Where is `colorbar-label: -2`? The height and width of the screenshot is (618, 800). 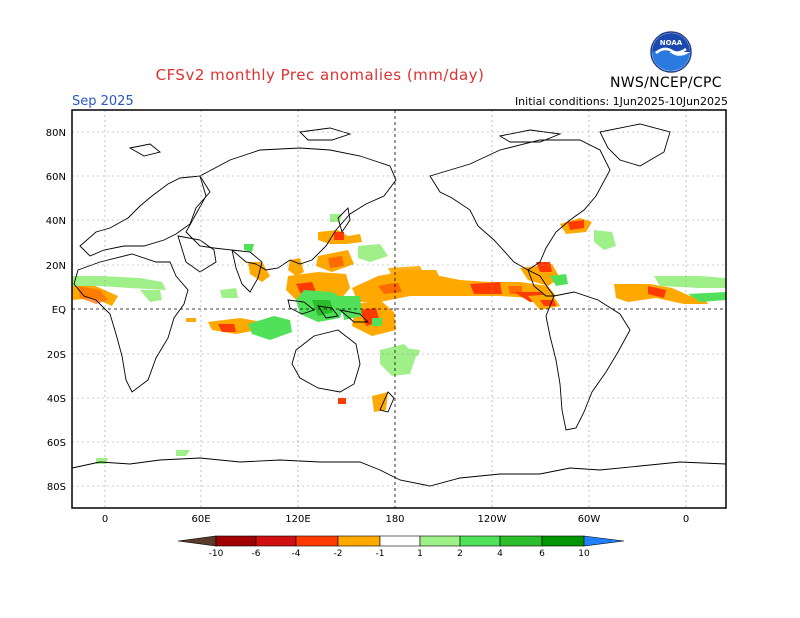
colorbar-label: -2 is located at coordinates (338, 554).